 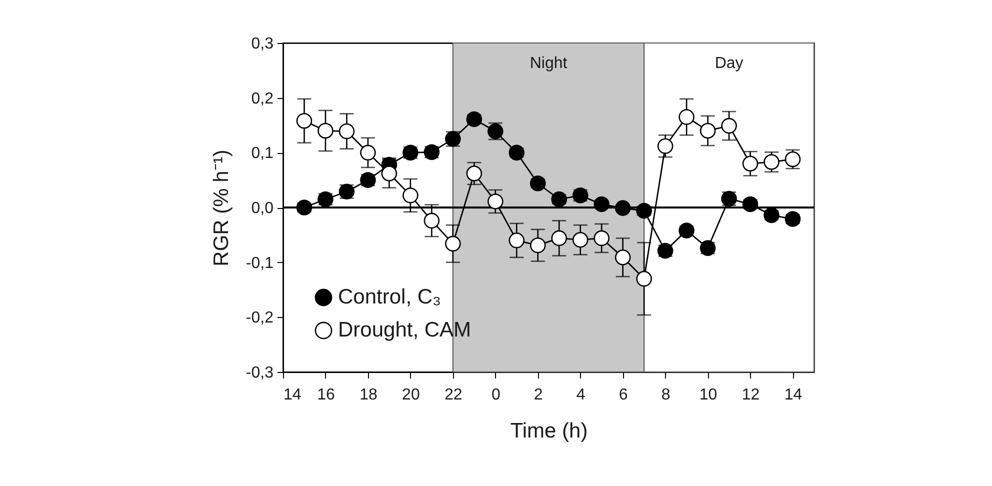 What do you see at coordinates (411, 395) in the screenshot?
I see `x-tick-label: 20` at bounding box center [411, 395].